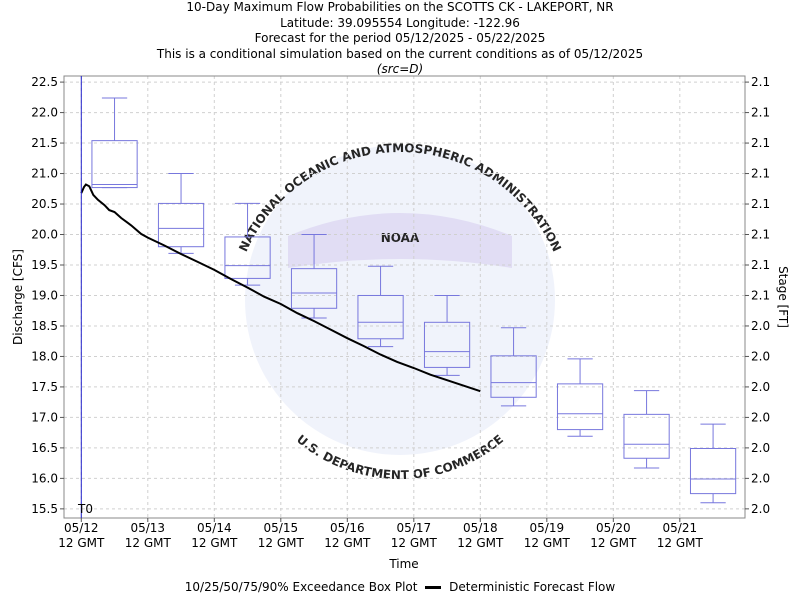 The image size is (800, 600). I want to click on y-tick-label: 15.5, so click(44, 509).